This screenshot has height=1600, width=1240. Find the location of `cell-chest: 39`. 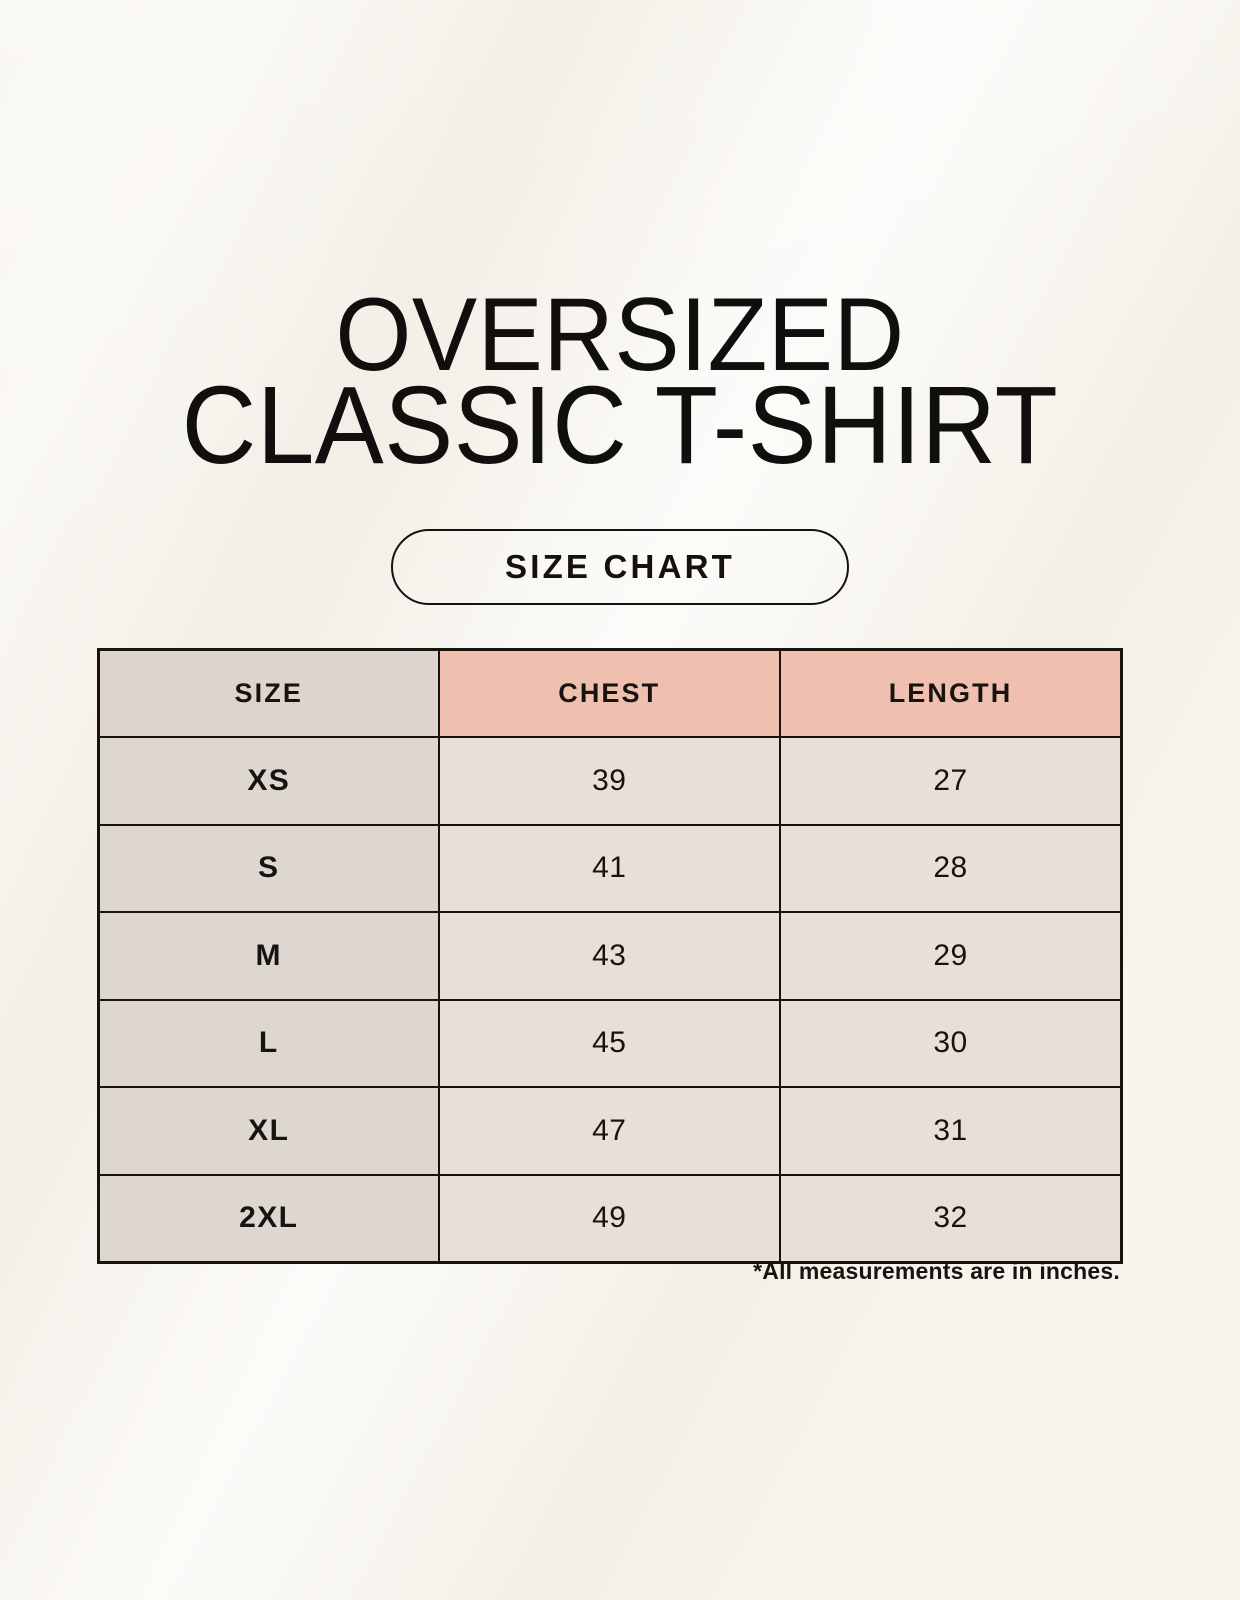

cell-chest: 39 is located at coordinates (609, 781).